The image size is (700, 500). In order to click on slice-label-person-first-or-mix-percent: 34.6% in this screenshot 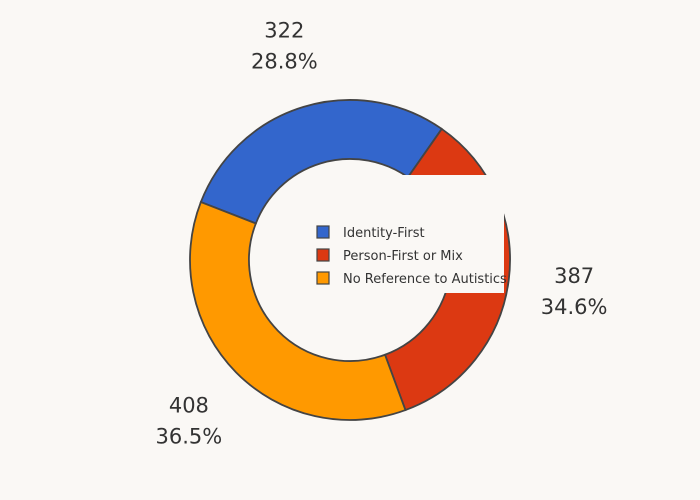, I will do `click(574, 307)`.